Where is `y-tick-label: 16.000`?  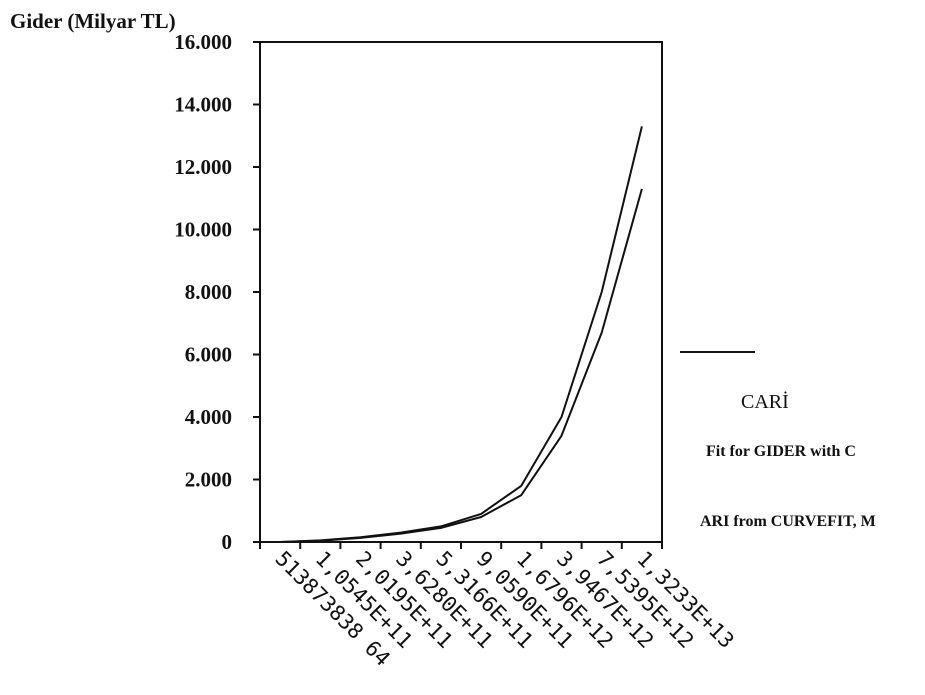
y-tick-label: 16.000 is located at coordinates (203, 42).